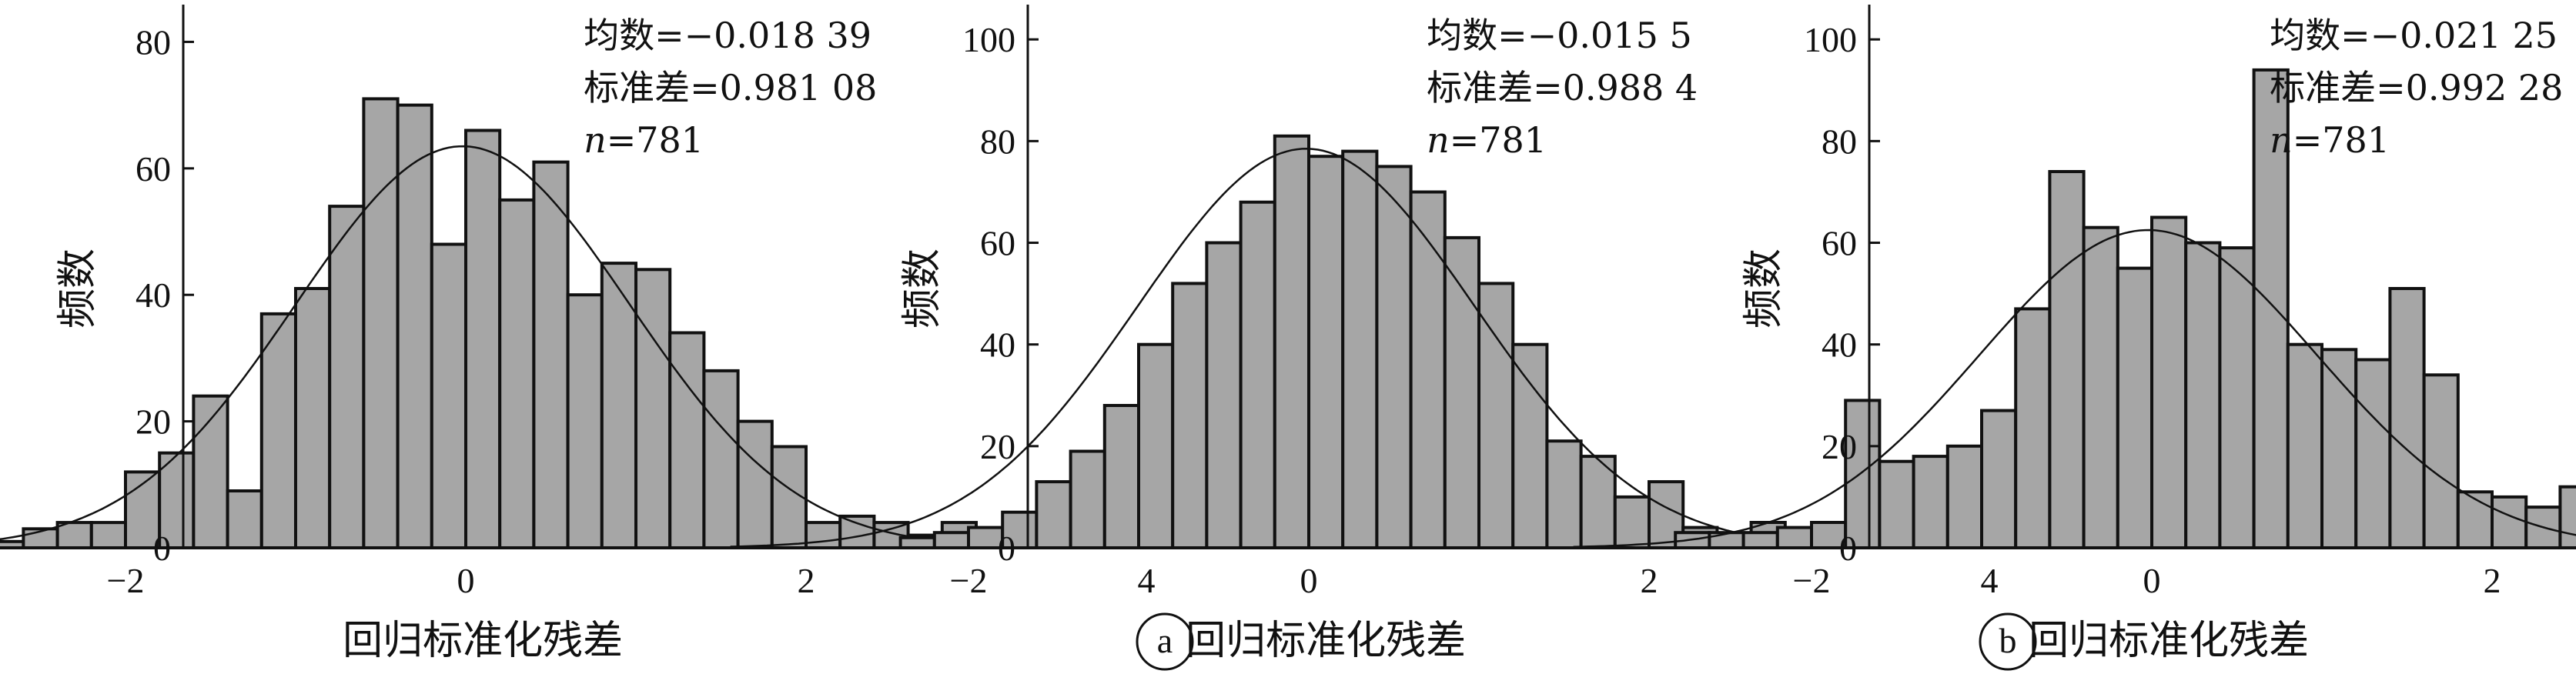  I want to click on stat-sd: 标准差=0.992 28, so click(2416, 88).